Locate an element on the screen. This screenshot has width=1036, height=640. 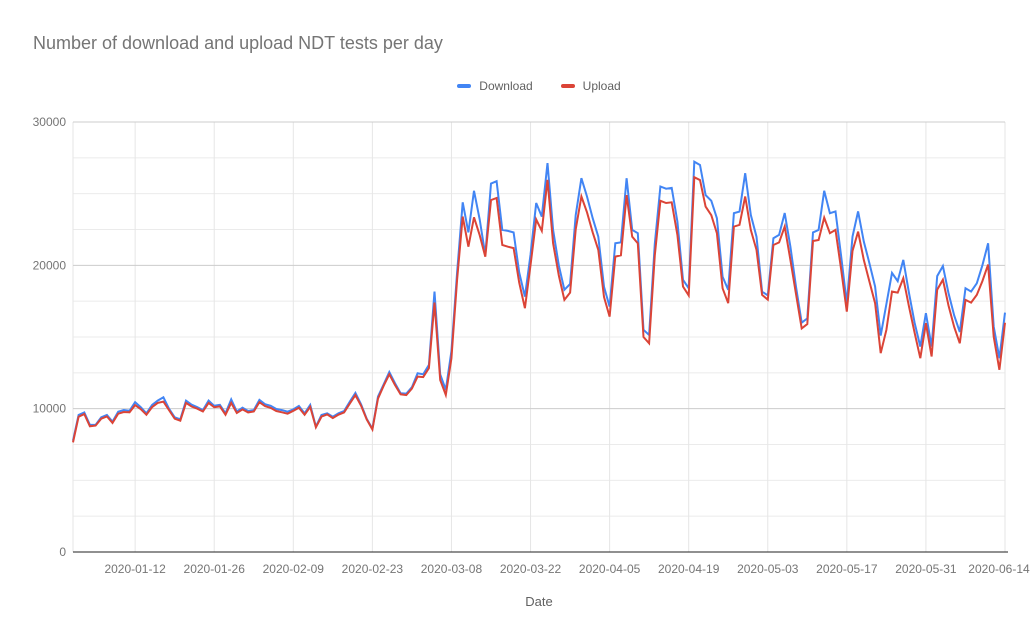
x-tick-label: 2020-05-03 is located at coordinates (768, 569).